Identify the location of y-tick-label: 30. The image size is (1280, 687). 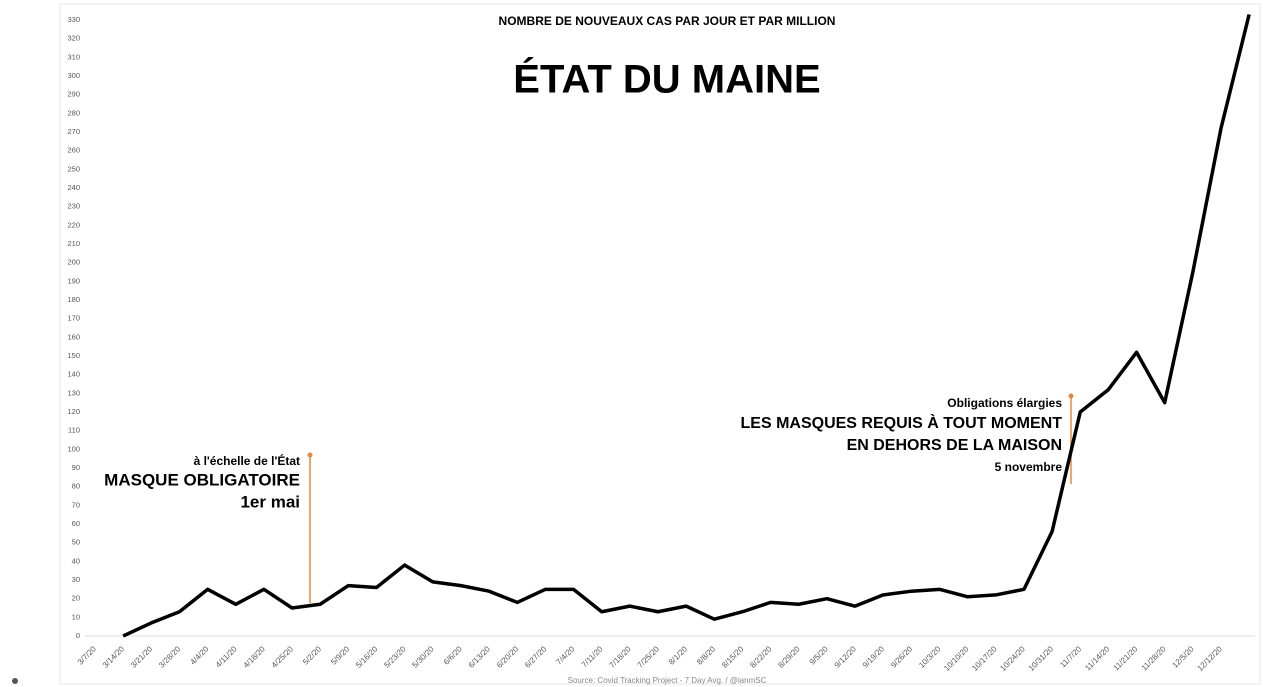
(76, 579).